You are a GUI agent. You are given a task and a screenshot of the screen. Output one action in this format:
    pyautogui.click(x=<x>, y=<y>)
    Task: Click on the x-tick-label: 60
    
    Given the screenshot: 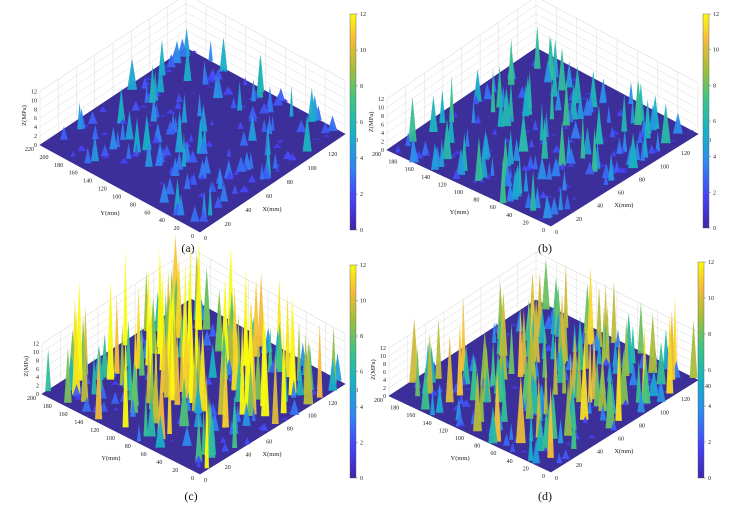 What is the action you would take?
    pyautogui.click(x=621, y=194)
    